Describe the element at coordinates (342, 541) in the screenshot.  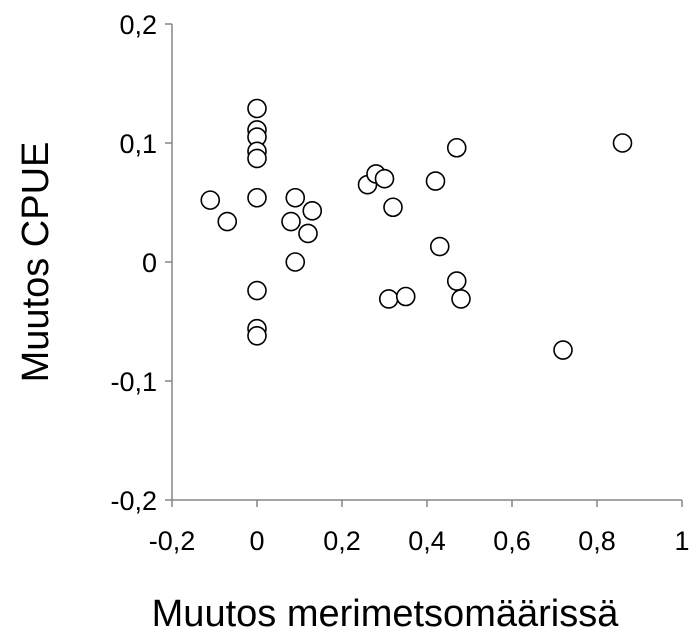
I see `x-tick-label: 0,2` at that location.